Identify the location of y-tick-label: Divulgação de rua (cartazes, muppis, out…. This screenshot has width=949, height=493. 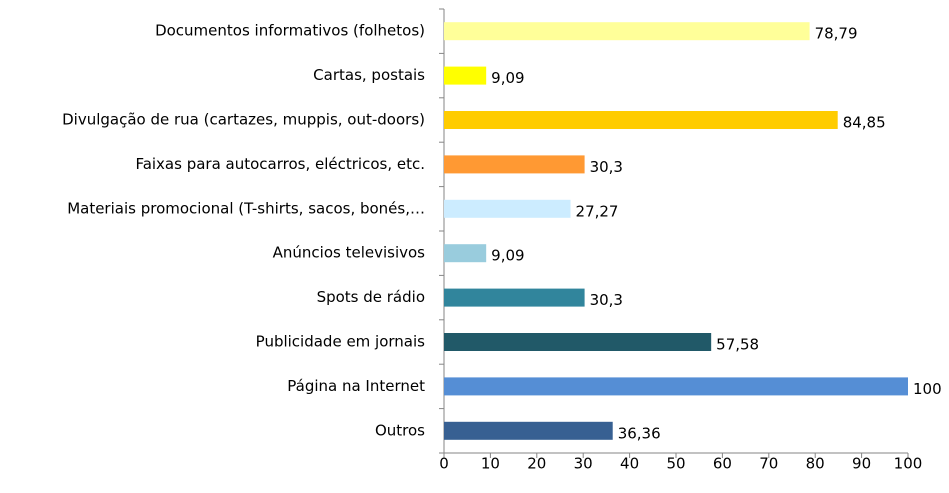
(243, 120).